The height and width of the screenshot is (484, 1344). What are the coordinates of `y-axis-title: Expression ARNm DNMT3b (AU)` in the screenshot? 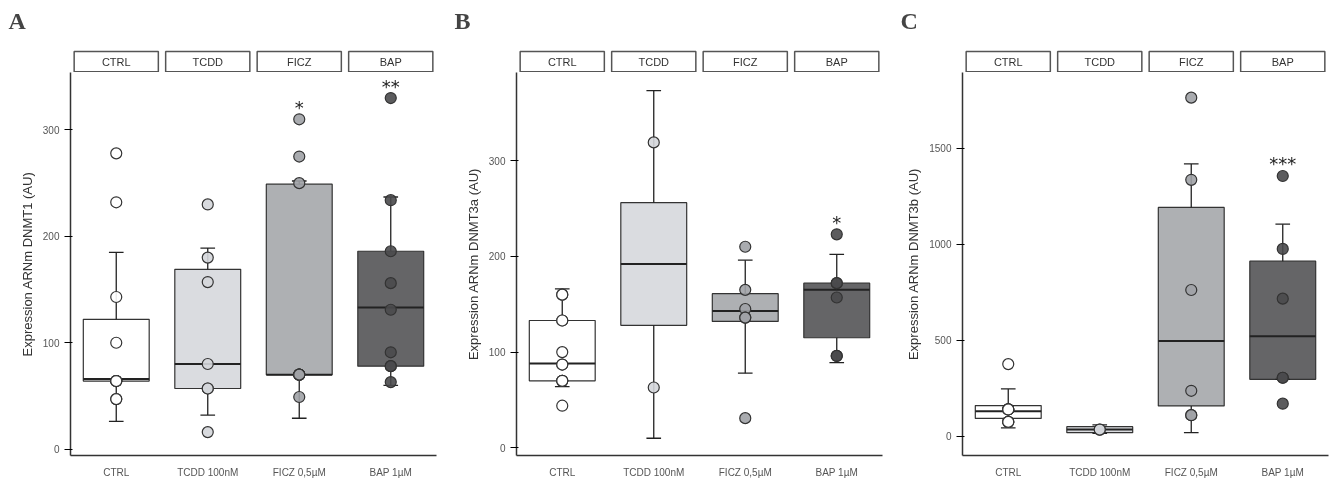 It's located at (914, 264).